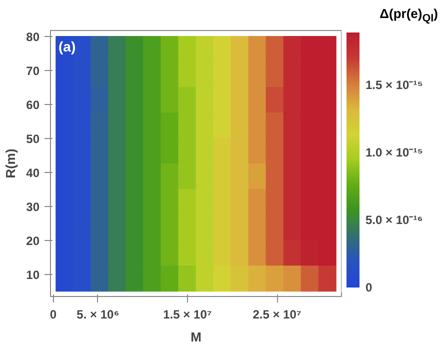 This screenshot has height=346, width=443. Describe the element at coordinates (33, 207) in the screenshot. I see `y-tick-label: 30` at that location.